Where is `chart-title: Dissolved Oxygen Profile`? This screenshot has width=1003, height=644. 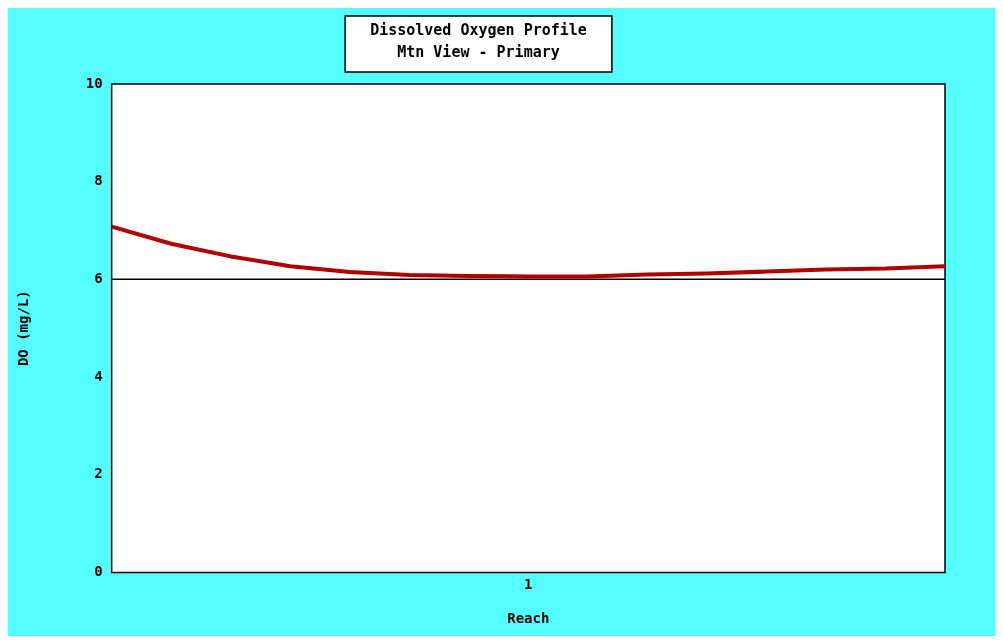
chart-title: Dissolved Oxygen Profile is located at coordinates (478, 29).